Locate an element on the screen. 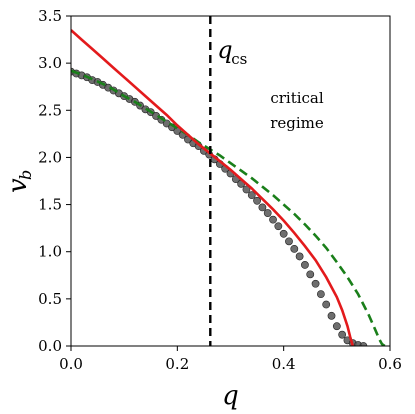  y-axis-label: v b is located at coordinates (19, 181).